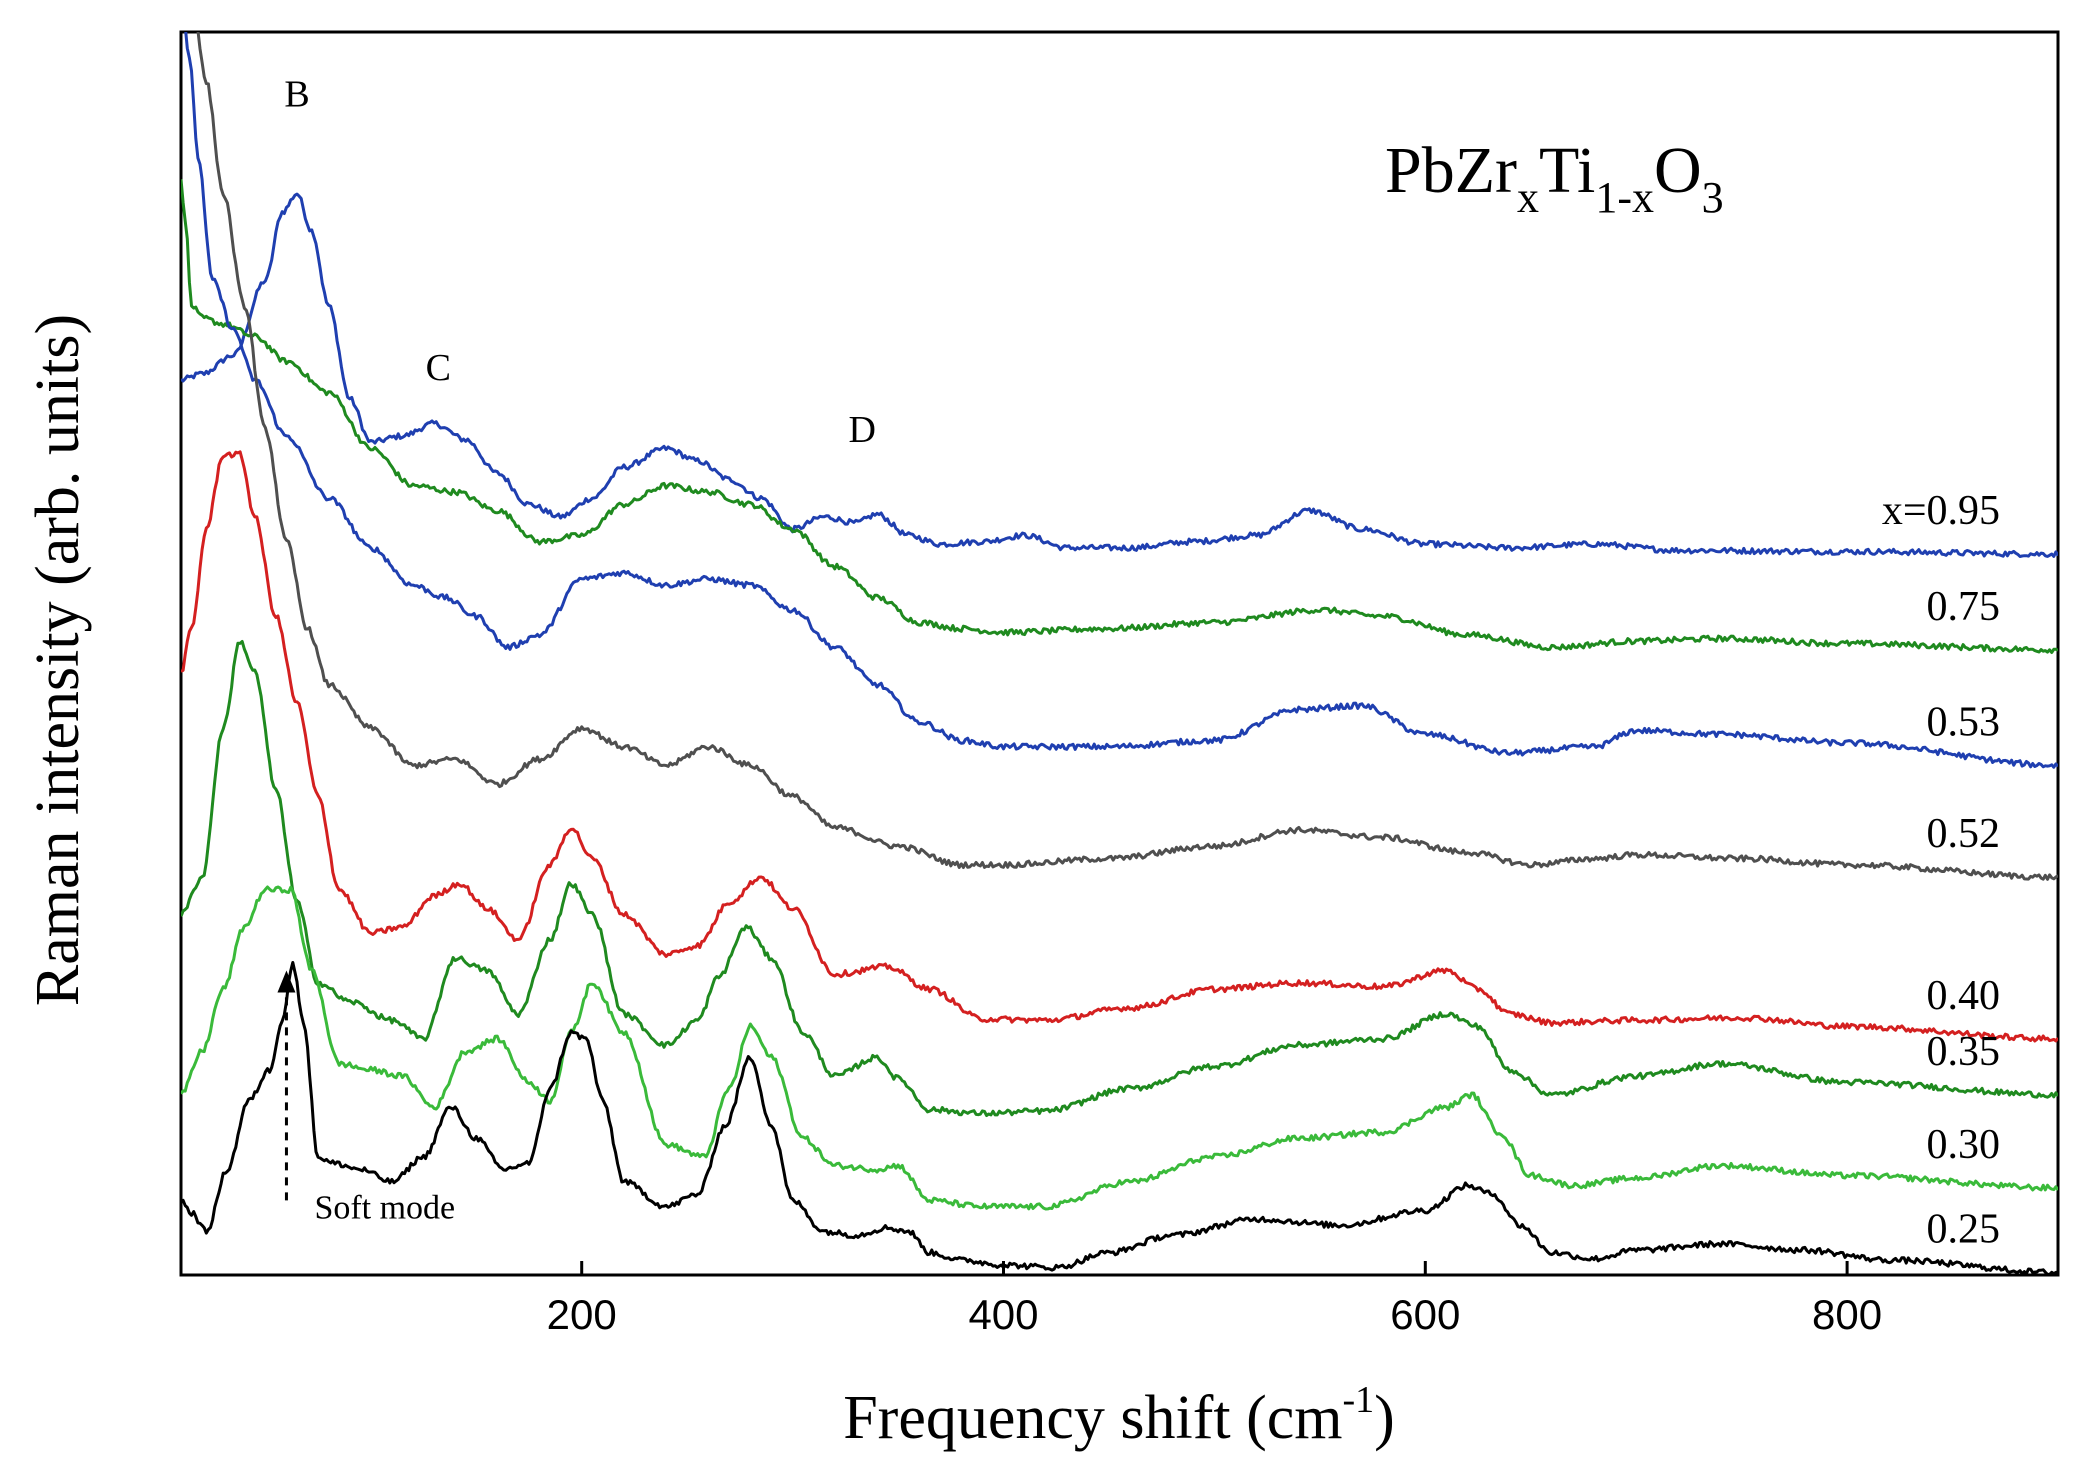  I want to click on x-axis-label-close: ), so click(1384, 1418).